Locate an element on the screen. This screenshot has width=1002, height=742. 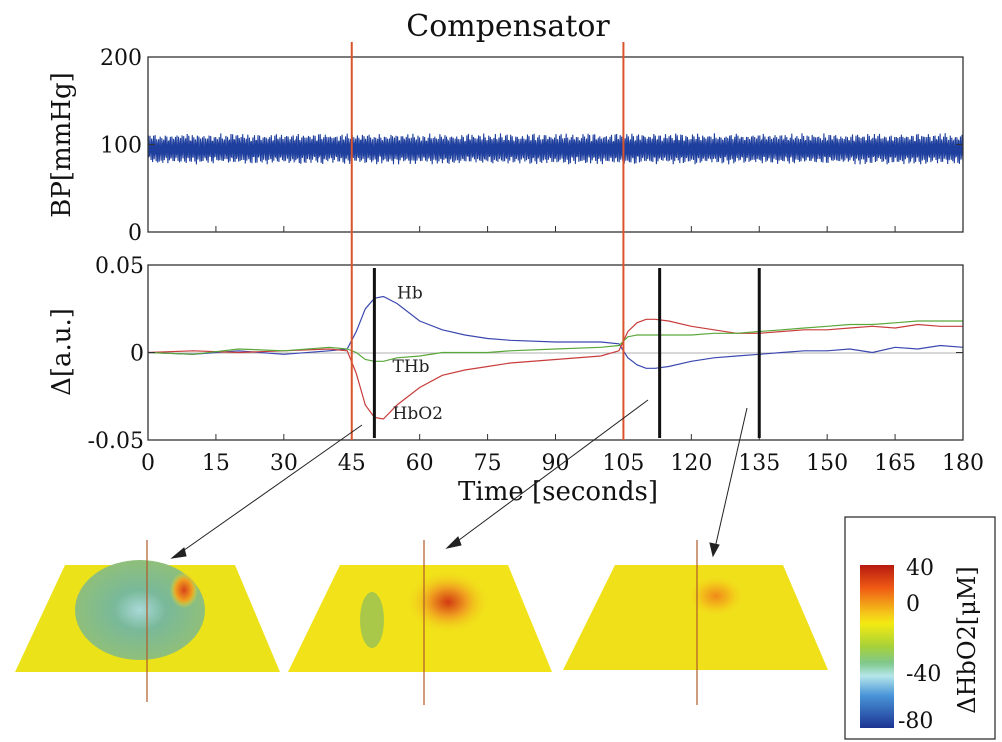
bp-y-tick-label-2: 200 is located at coordinates (121, 58).